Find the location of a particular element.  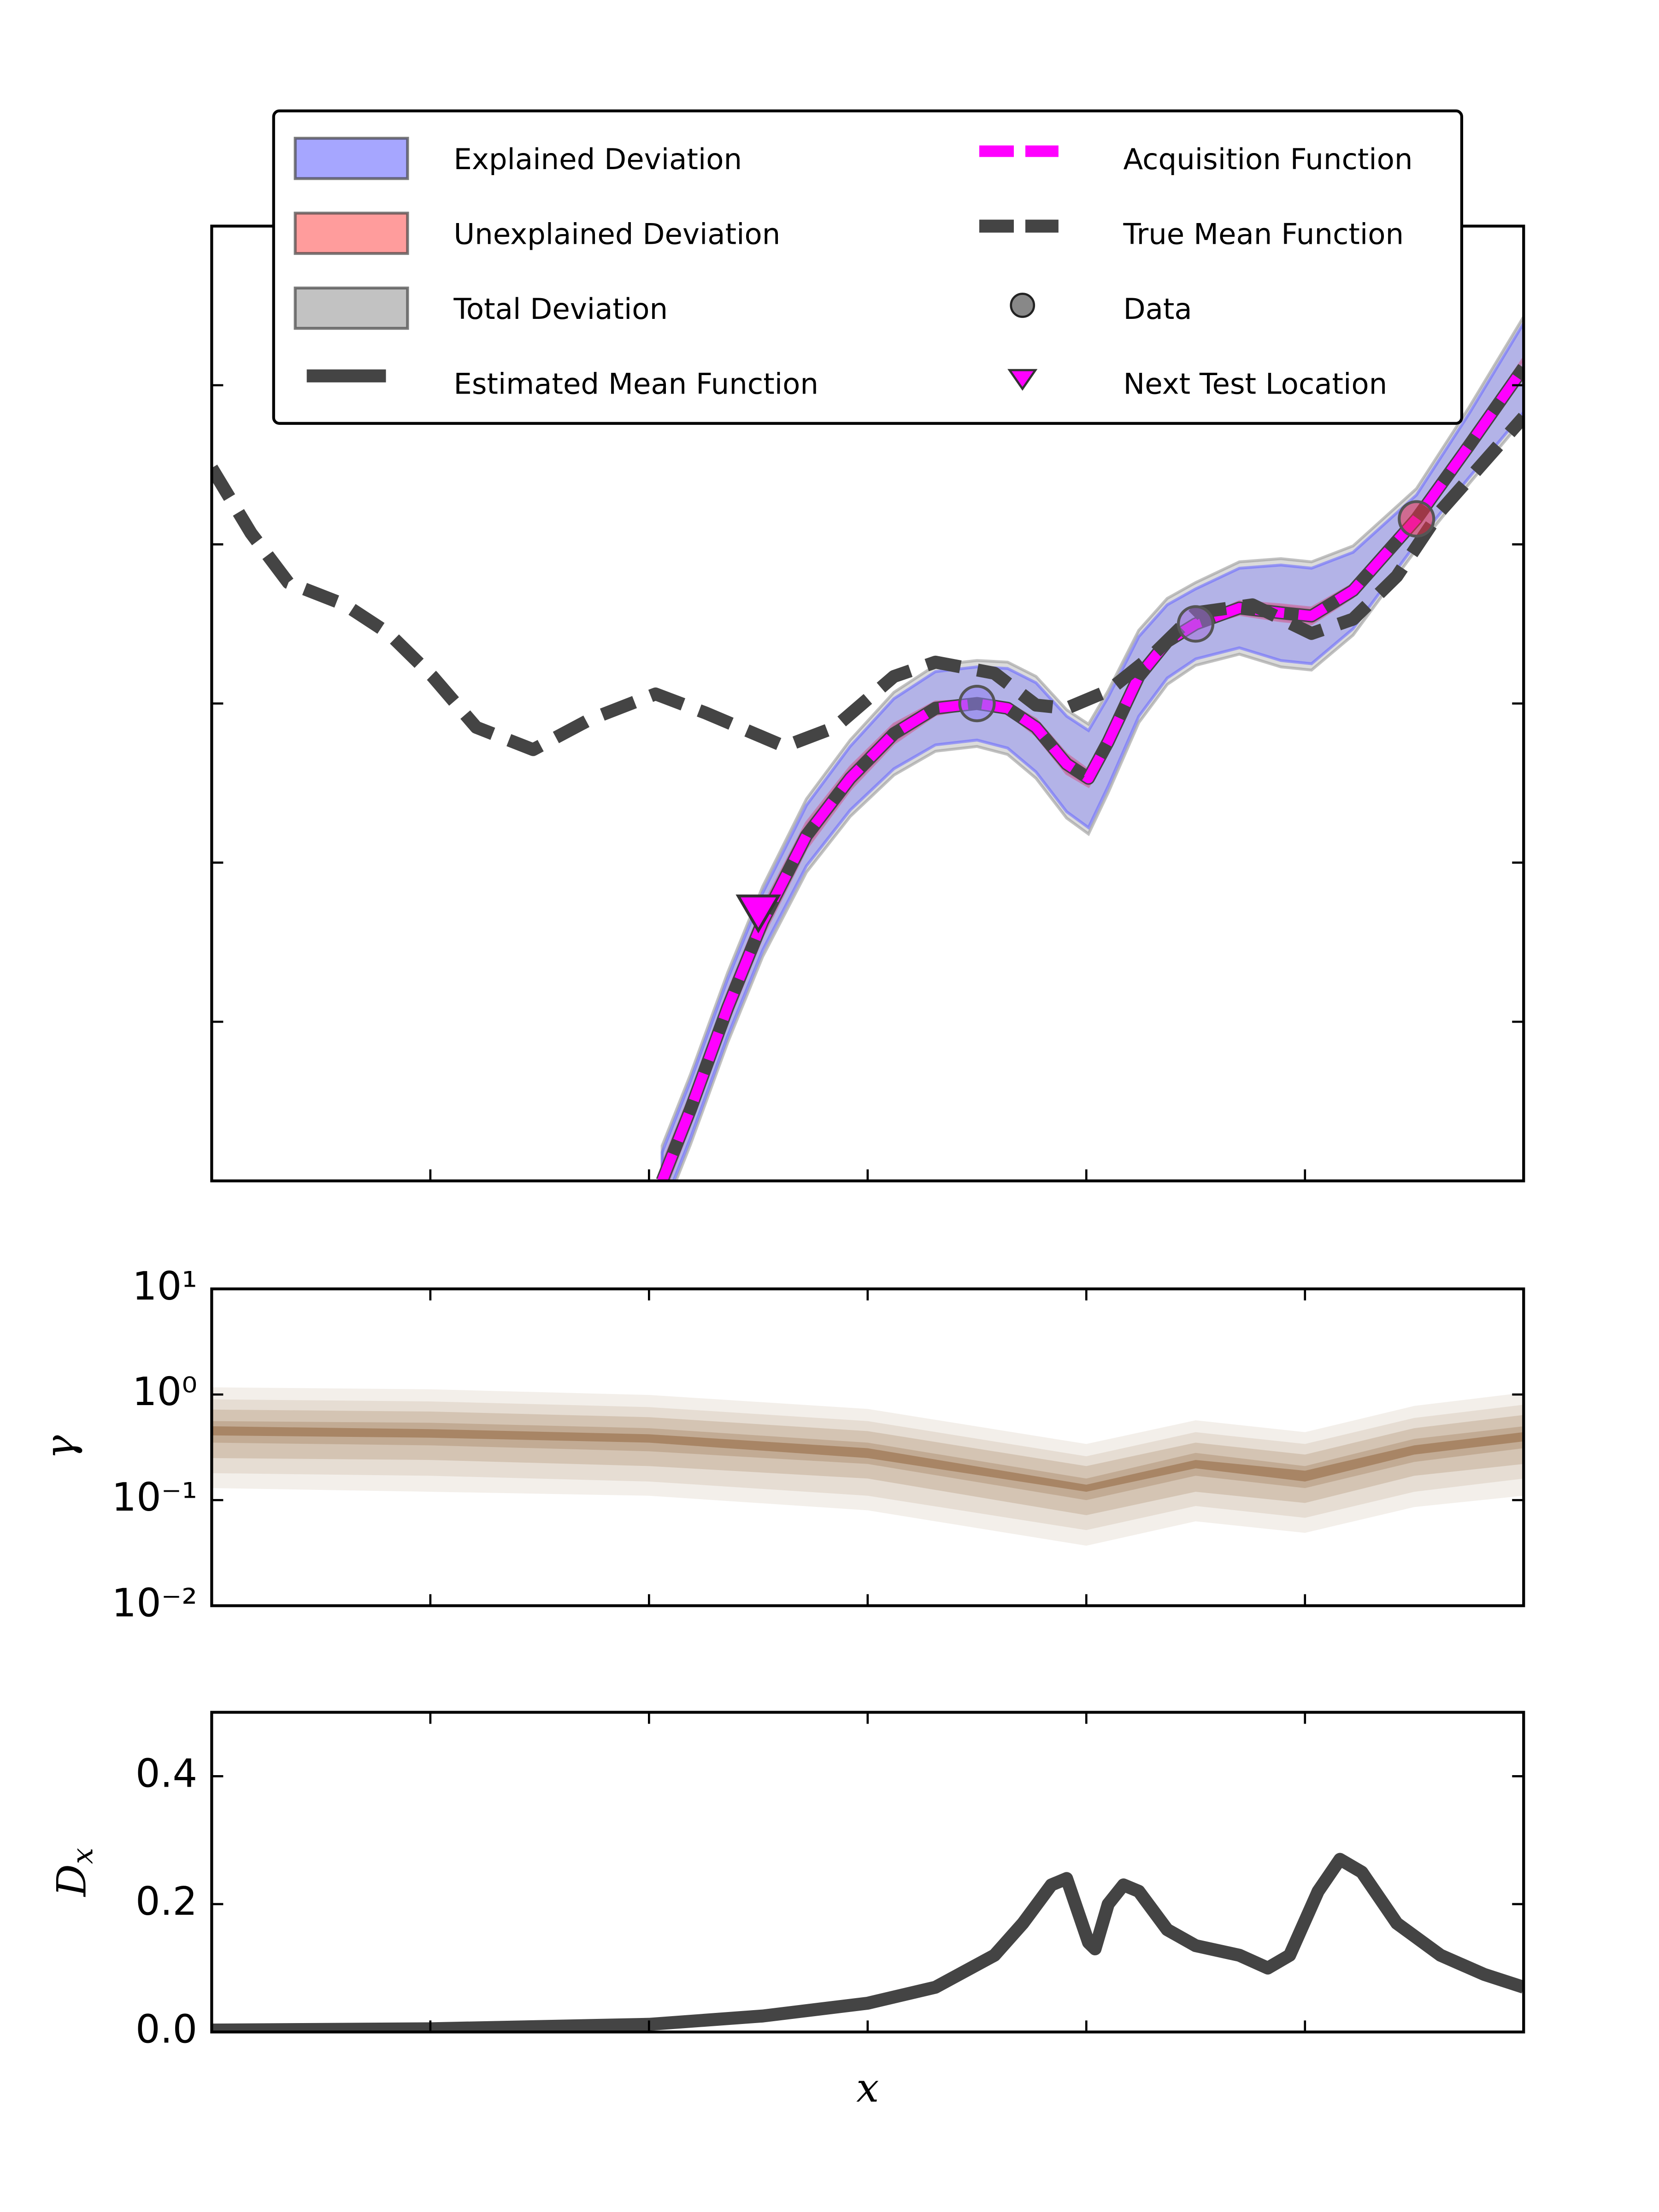

legend-label: Next Test Location is located at coordinates (1256, 384).